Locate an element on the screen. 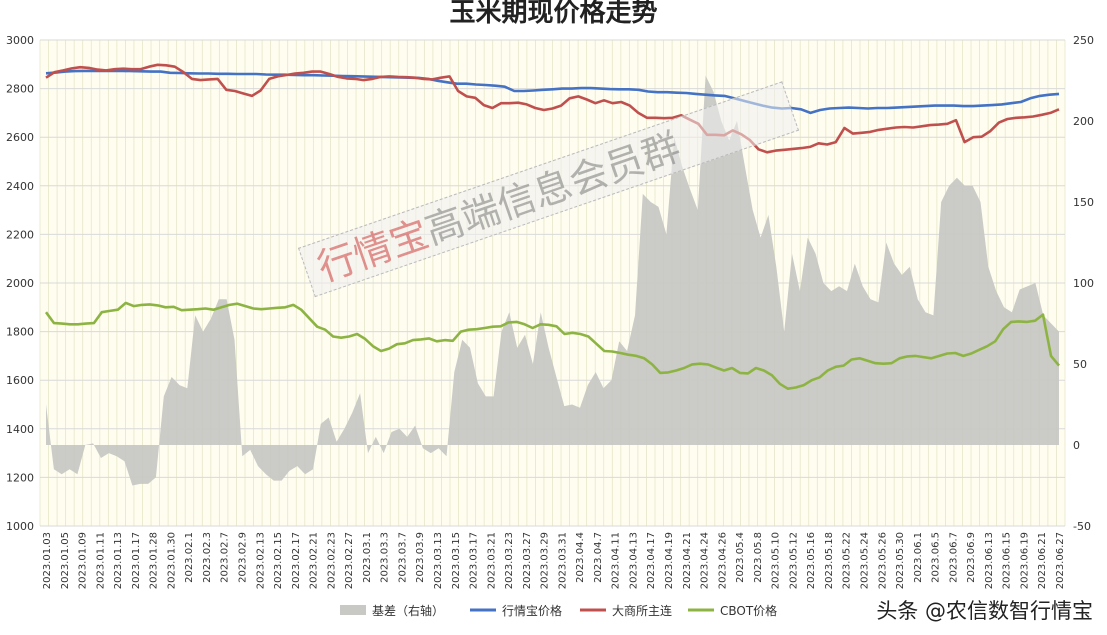 This screenshot has width=1107, height=635. series-line-大商所主连 is located at coordinates (552, 108).